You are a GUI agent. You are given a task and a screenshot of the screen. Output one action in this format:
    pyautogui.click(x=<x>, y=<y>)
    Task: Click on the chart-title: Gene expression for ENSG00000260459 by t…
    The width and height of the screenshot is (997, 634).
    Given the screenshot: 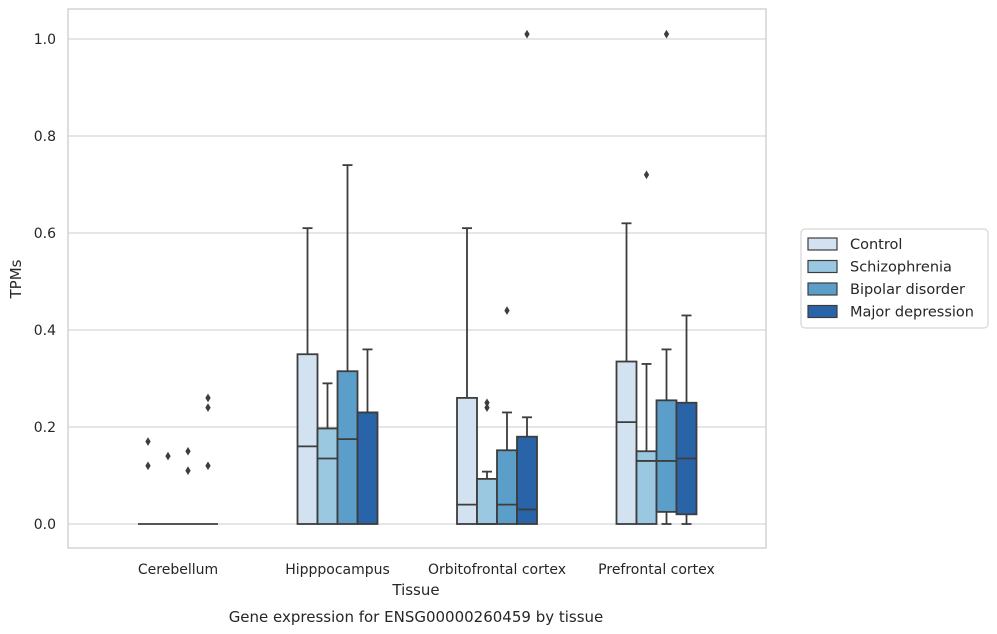 What is the action you would take?
    pyautogui.click(x=416, y=617)
    